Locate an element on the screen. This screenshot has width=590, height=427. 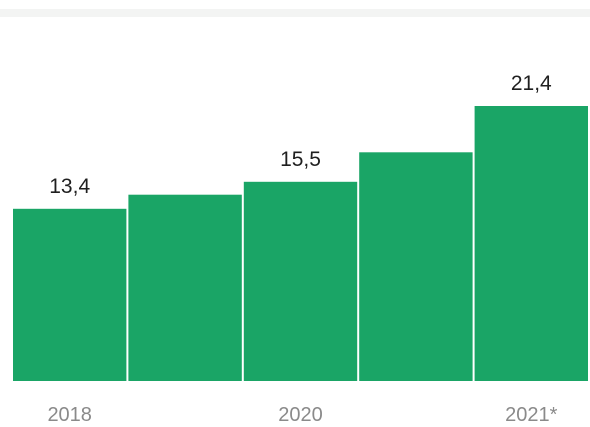
x-tick-label: 2018 is located at coordinates (69, 415).